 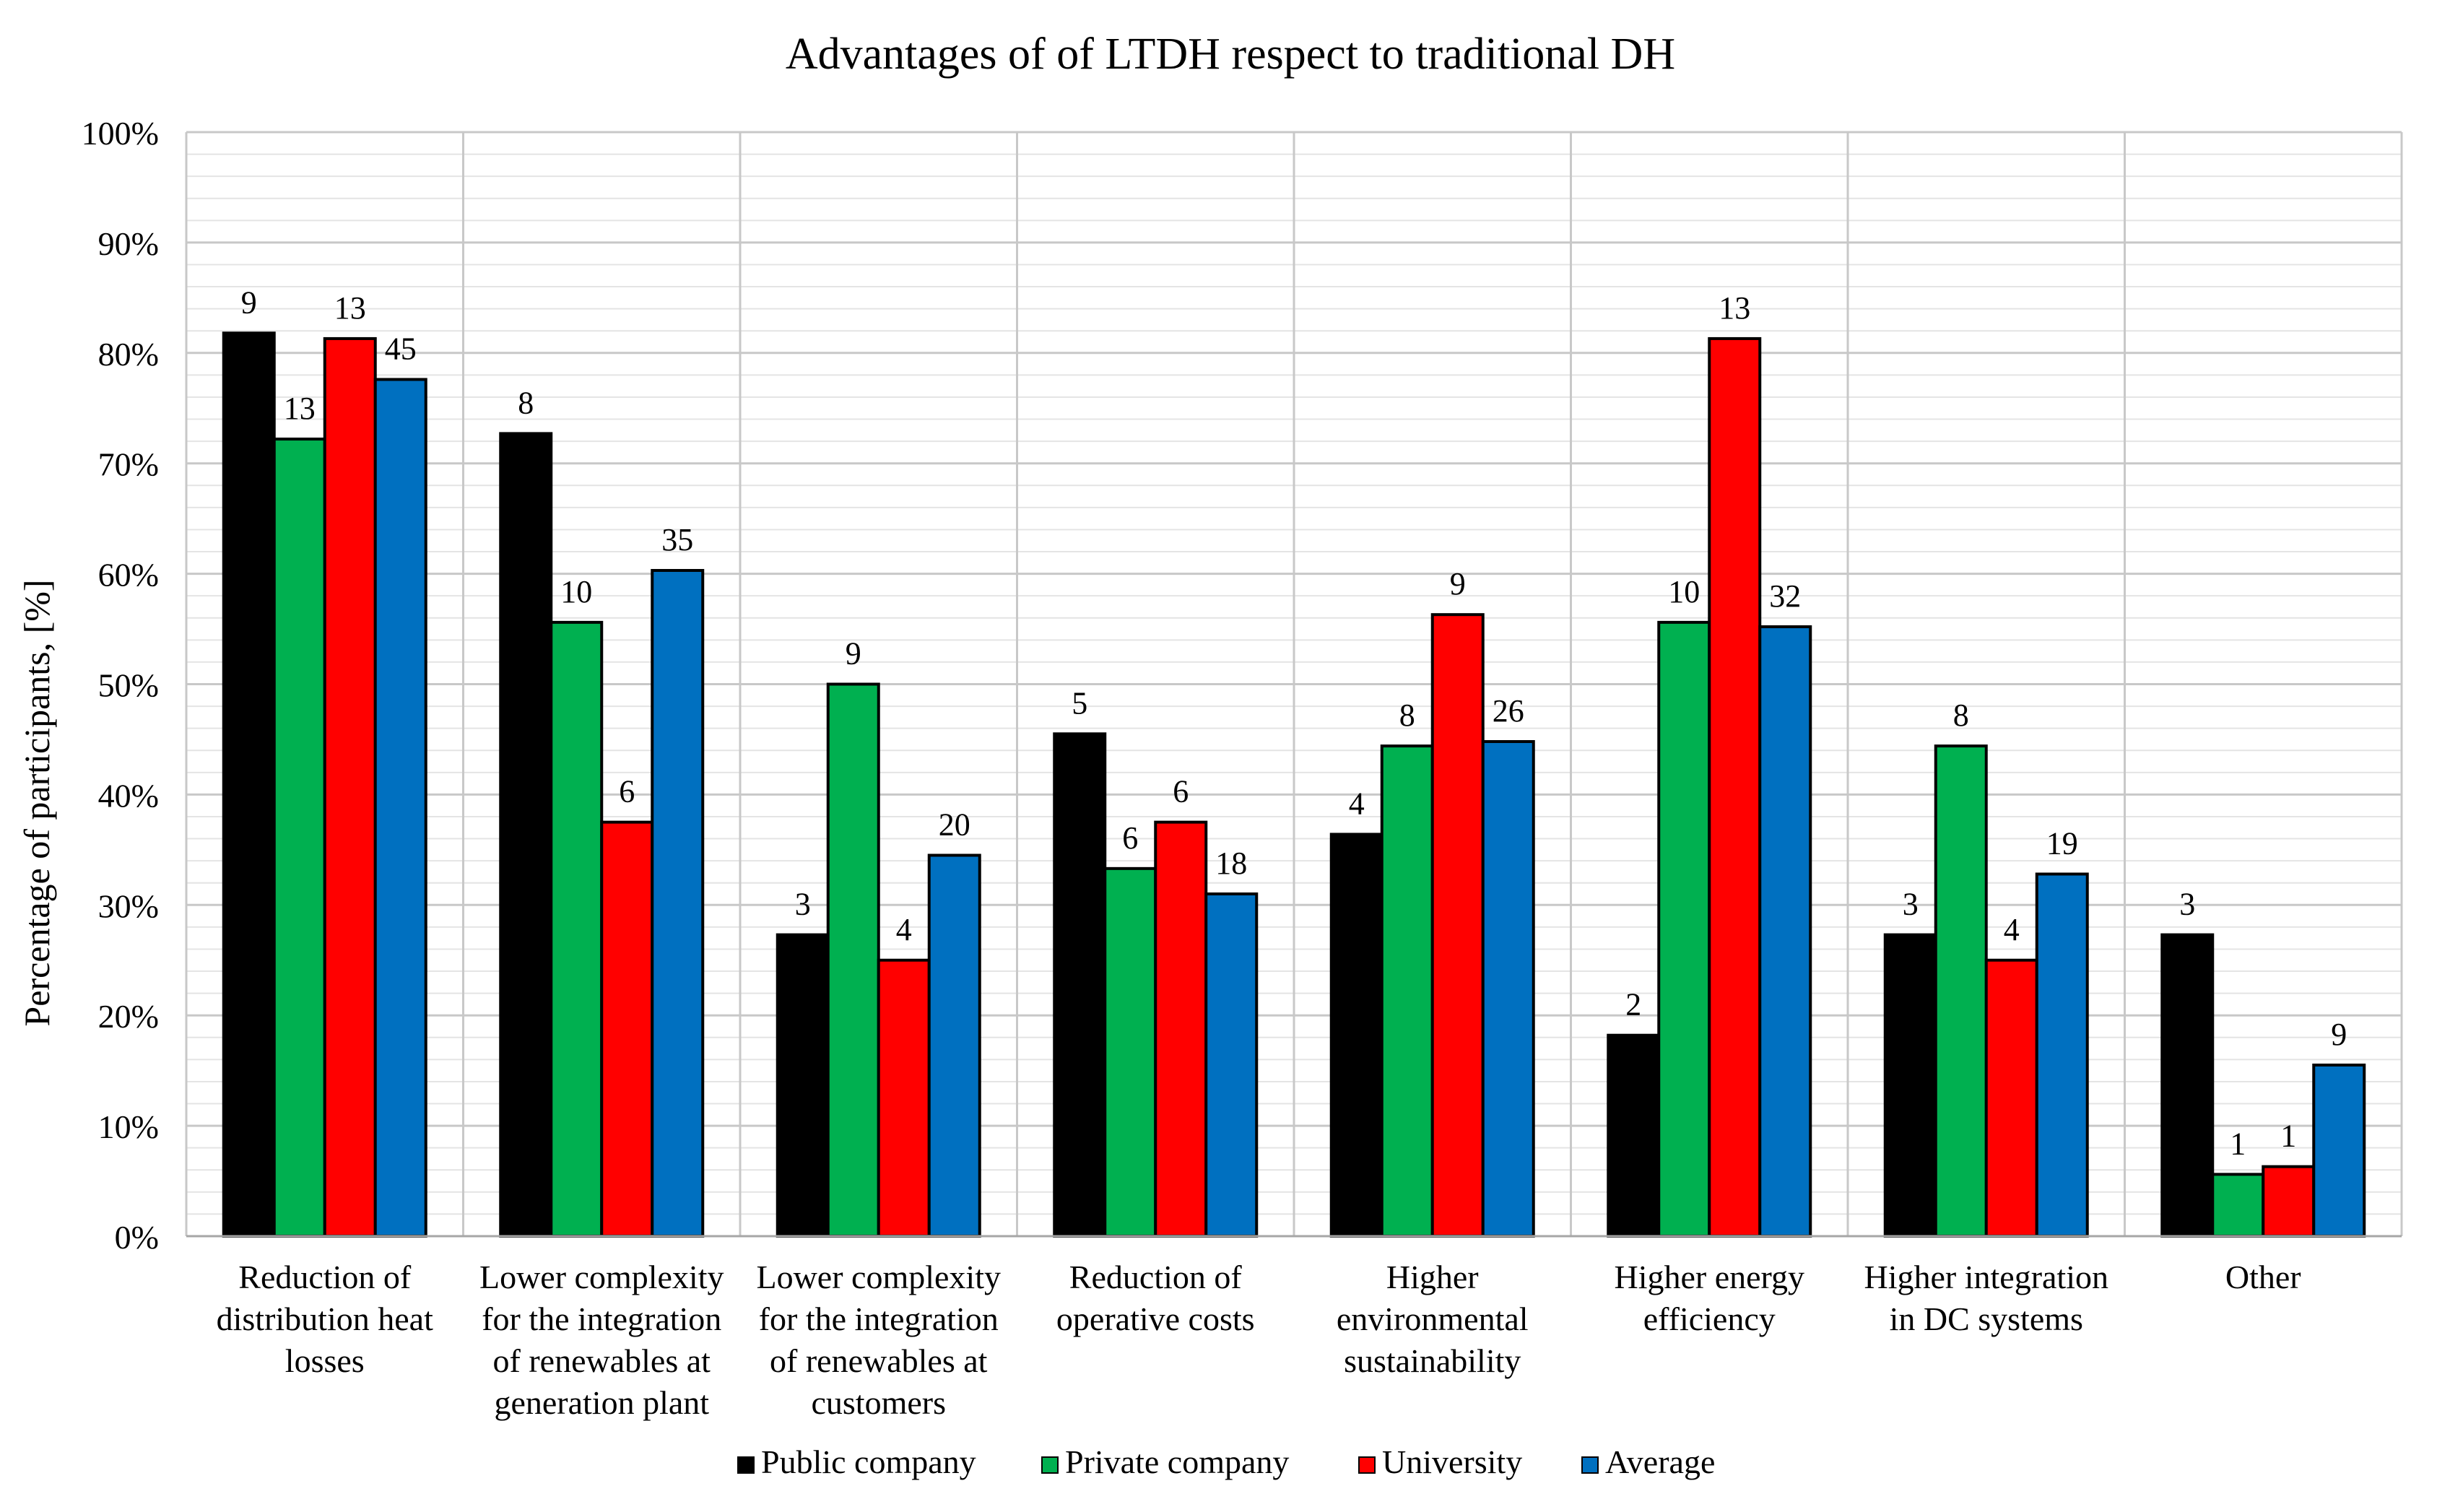 What do you see at coordinates (1785, 596) in the screenshot?
I see `data-label: 32` at bounding box center [1785, 596].